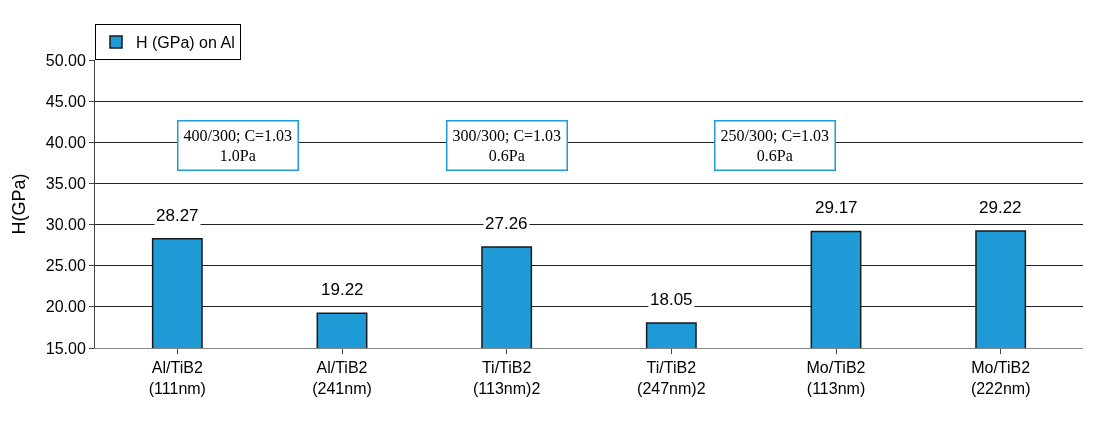 This screenshot has height=428, width=1113. Describe the element at coordinates (65, 225) in the screenshot. I see `y-tick-label: 30.00` at that location.